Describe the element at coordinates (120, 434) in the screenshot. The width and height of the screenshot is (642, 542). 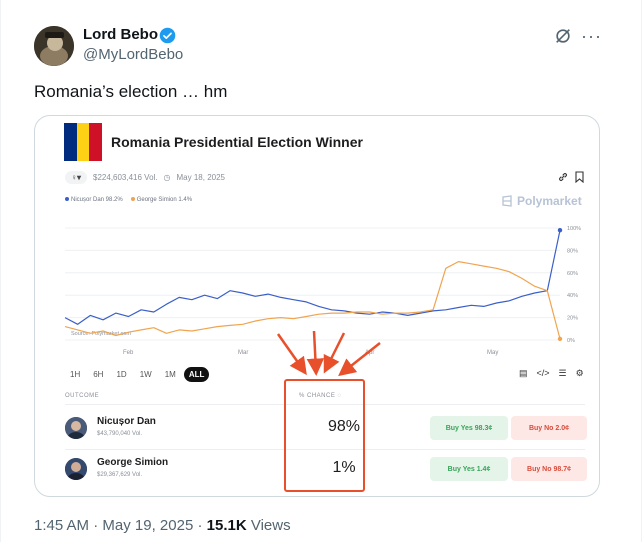
I see `candidate-volume: $43,790,040 Vol.` at that location.